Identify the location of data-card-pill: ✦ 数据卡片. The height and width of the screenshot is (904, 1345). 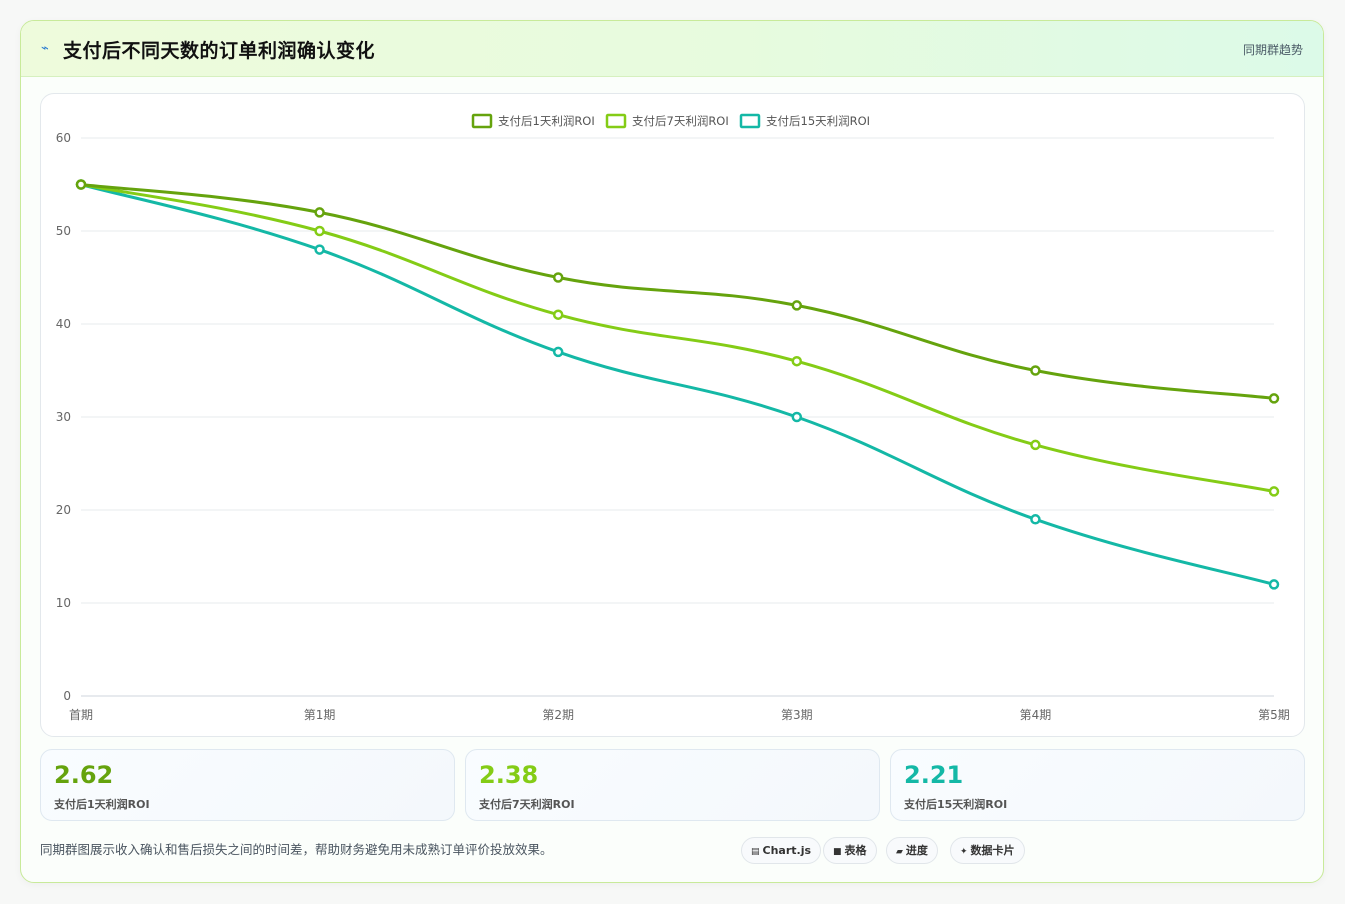
(987, 850).